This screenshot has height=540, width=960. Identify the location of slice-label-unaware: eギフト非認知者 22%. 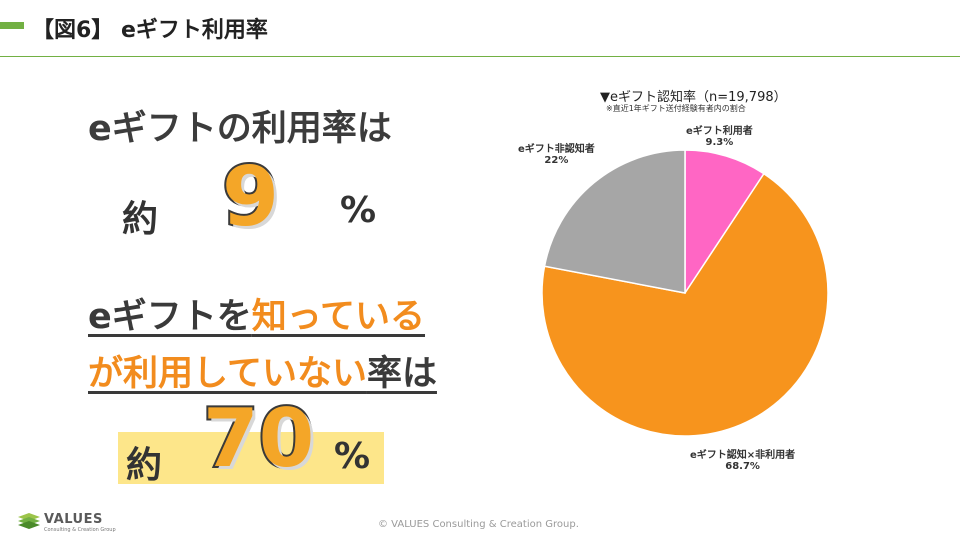
(556, 153).